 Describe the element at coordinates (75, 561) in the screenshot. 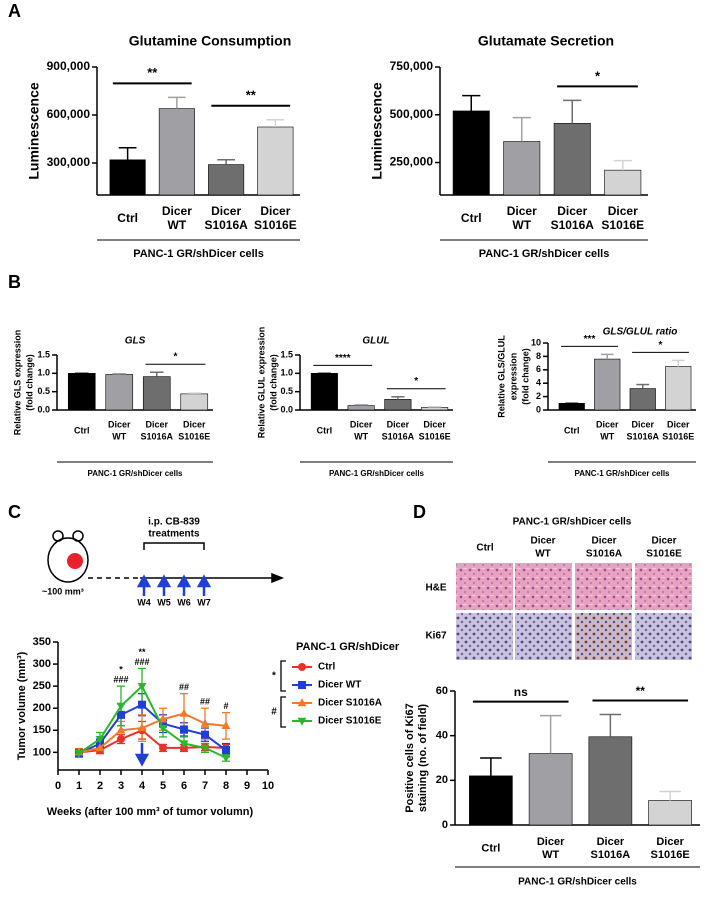

I see `tumor` at that location.